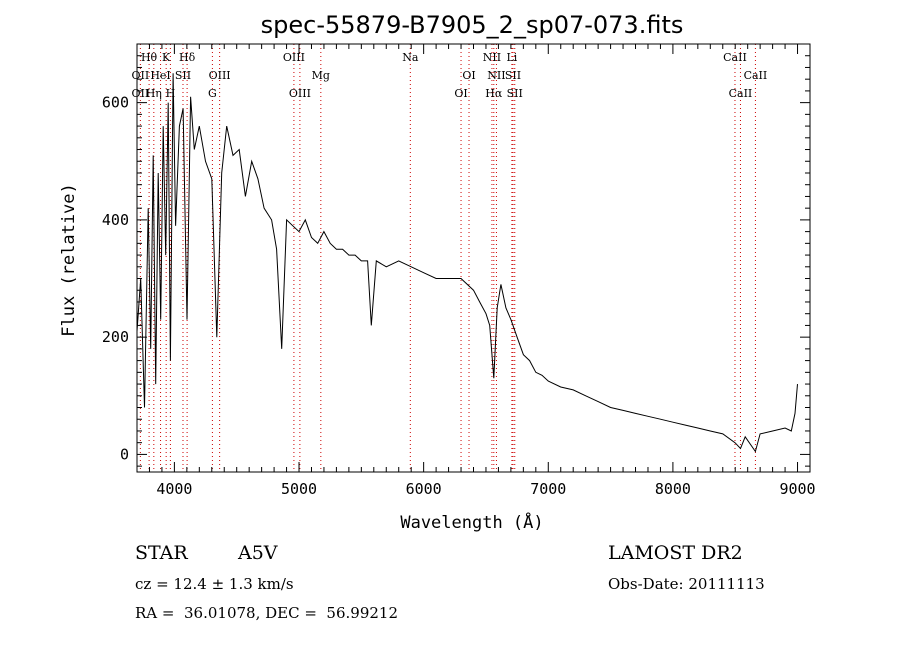 Image resolution: width=900 pixels, height=650 pixels. What do you see at coordinates (321, 75) in the screenshot?
I see `spectral-line-label: Mg` at bounding box center [321, 75].